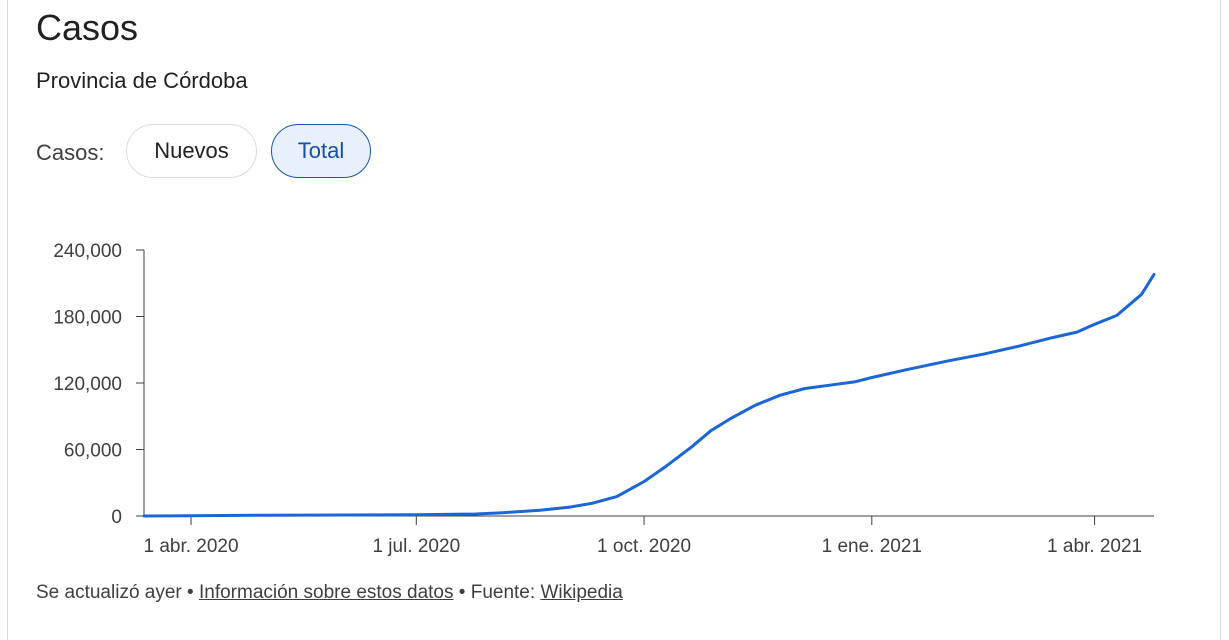 The width and height of the screenshot is (1229, 640). I want to click on x-tick-label: 1 abr. 2020, so click(190, 546).